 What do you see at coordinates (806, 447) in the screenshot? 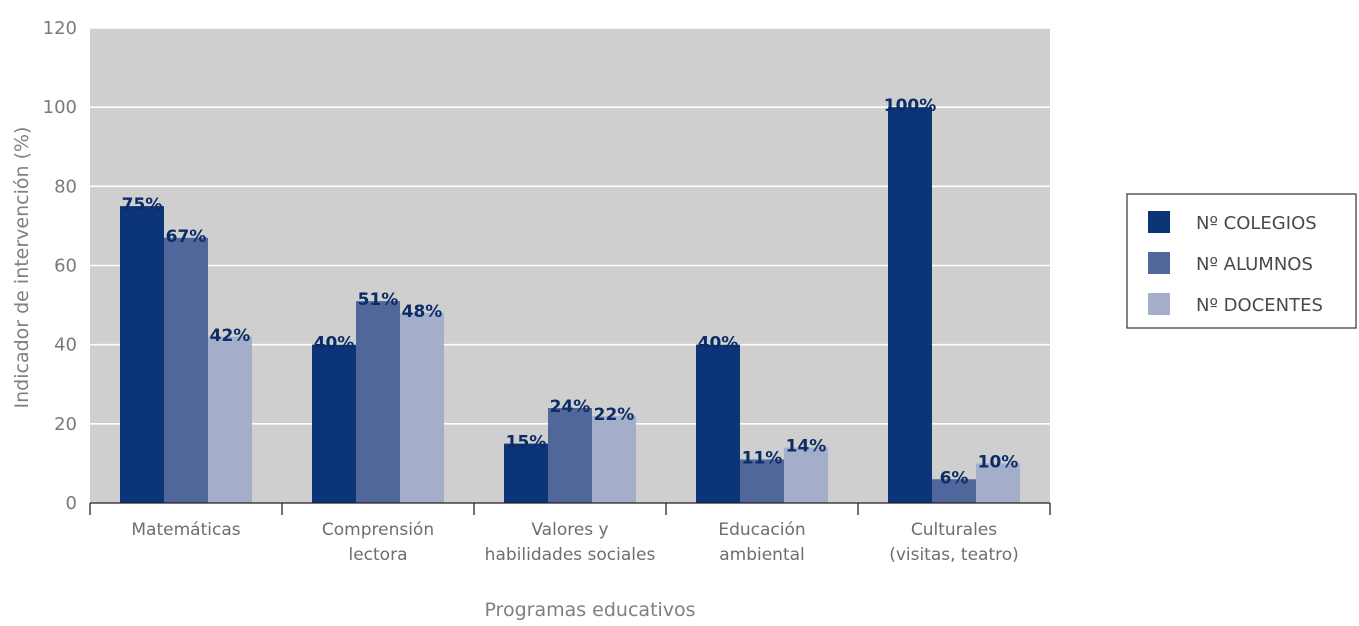
I see `bar-value-label: 14%` at bounding box center [806, 447].